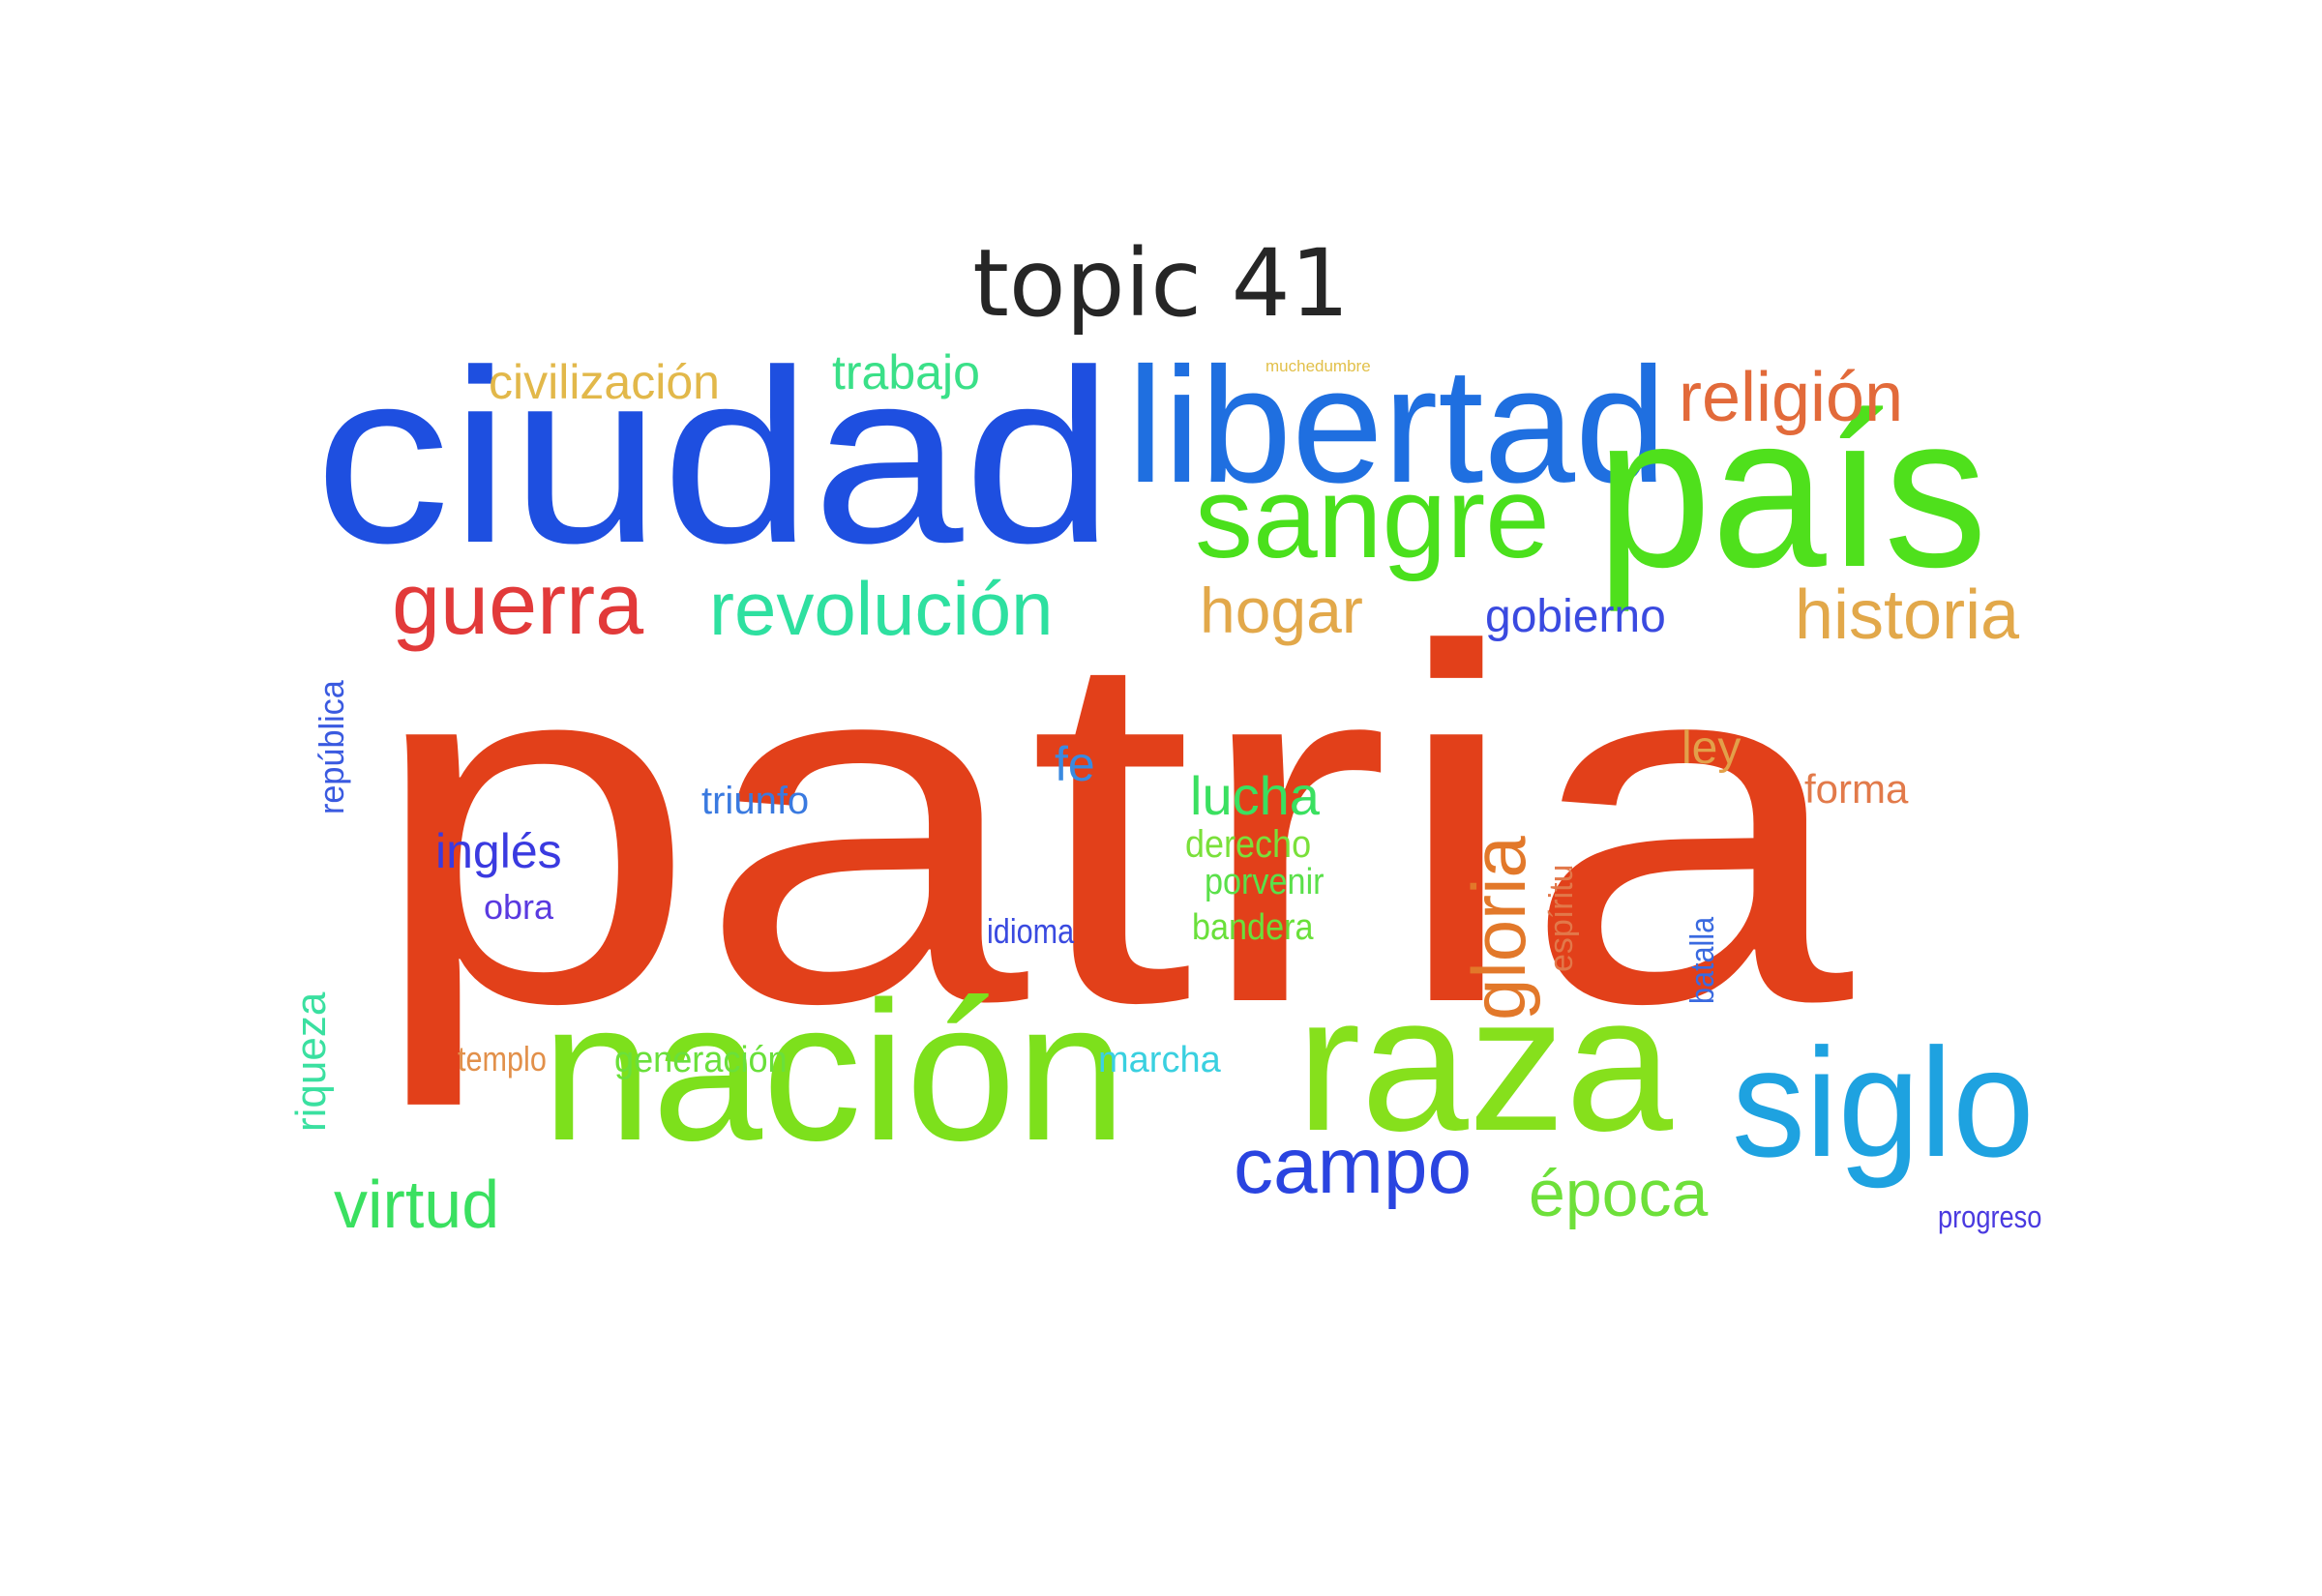  I want to click on word-historia: historia, so click(1907, 615).